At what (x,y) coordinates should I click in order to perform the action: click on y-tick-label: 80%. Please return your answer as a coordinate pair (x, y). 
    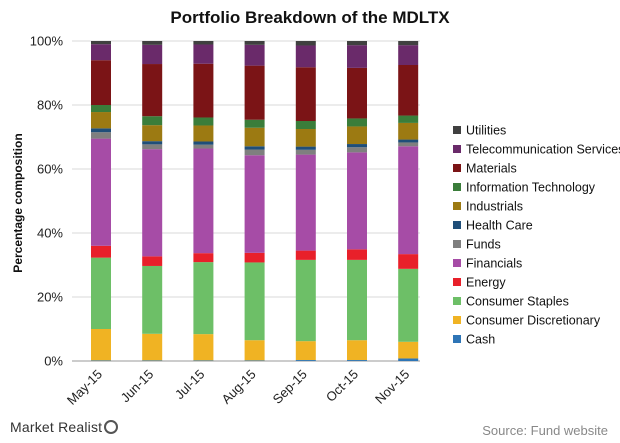
    Looking at the image, I should click on (50, 105).